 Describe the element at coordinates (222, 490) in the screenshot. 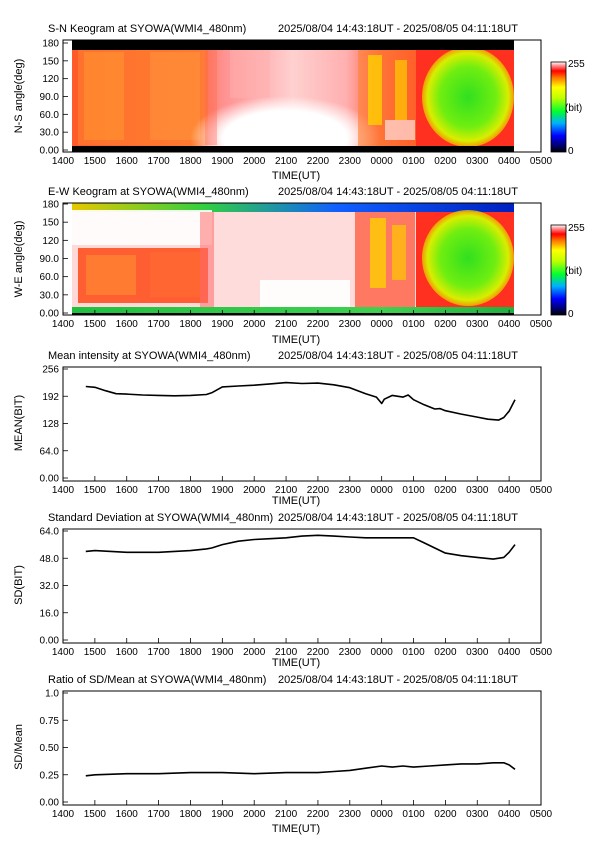

I see `mean-x-tick-label: 1900` at that location.